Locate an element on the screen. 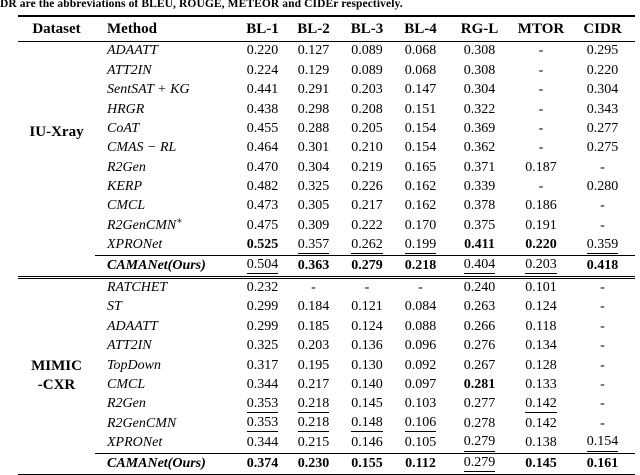  metric-value-cell: 0.146 is located at coordinates (367, 444).